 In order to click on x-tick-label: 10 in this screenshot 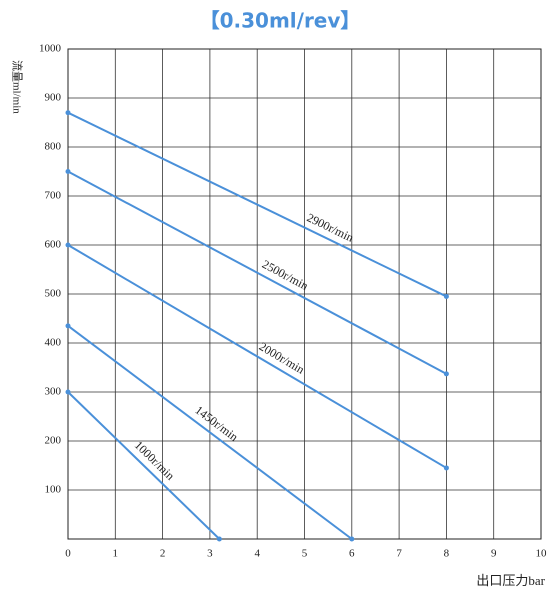, I will do `click(542, 554)`.